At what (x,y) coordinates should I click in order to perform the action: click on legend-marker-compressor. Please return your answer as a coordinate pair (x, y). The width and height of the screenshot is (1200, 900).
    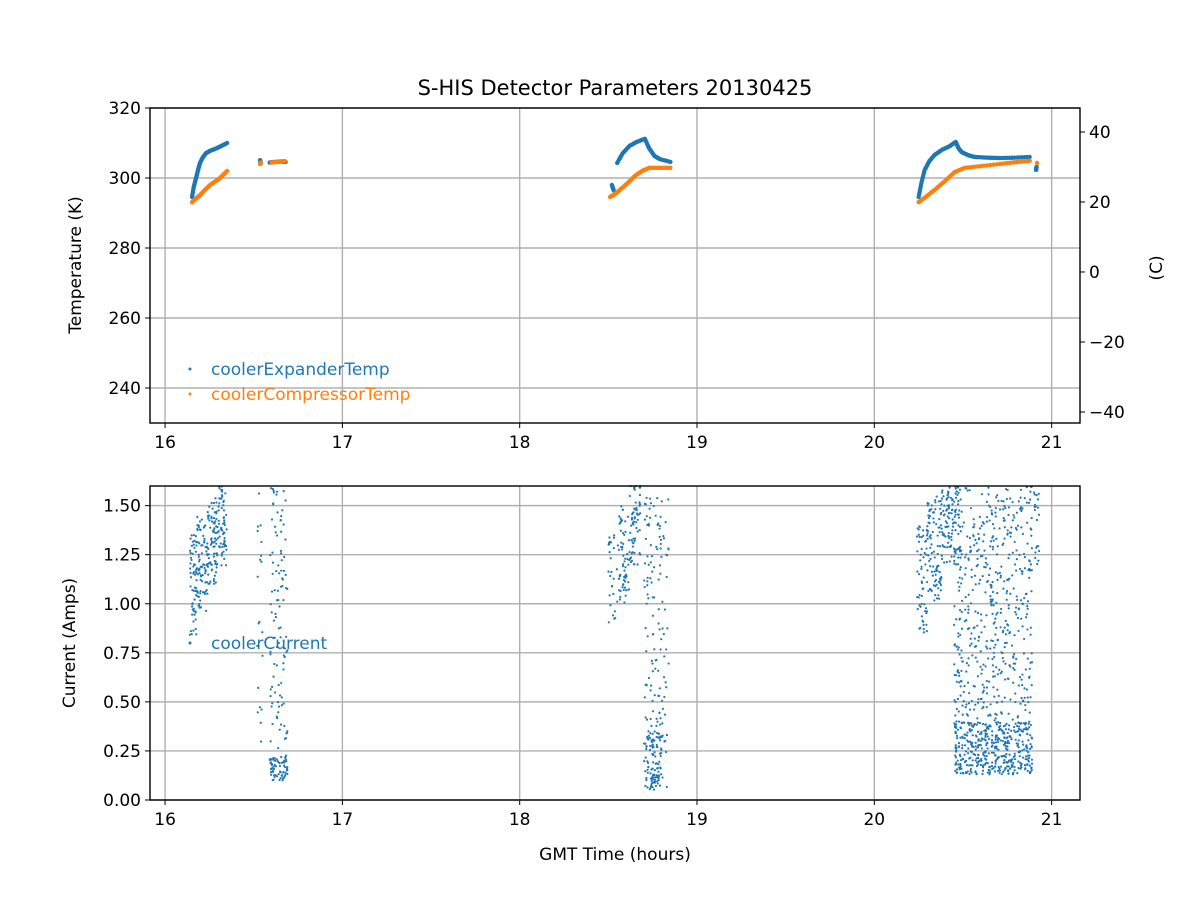
    Looking at the image, I should click on (190, 394).